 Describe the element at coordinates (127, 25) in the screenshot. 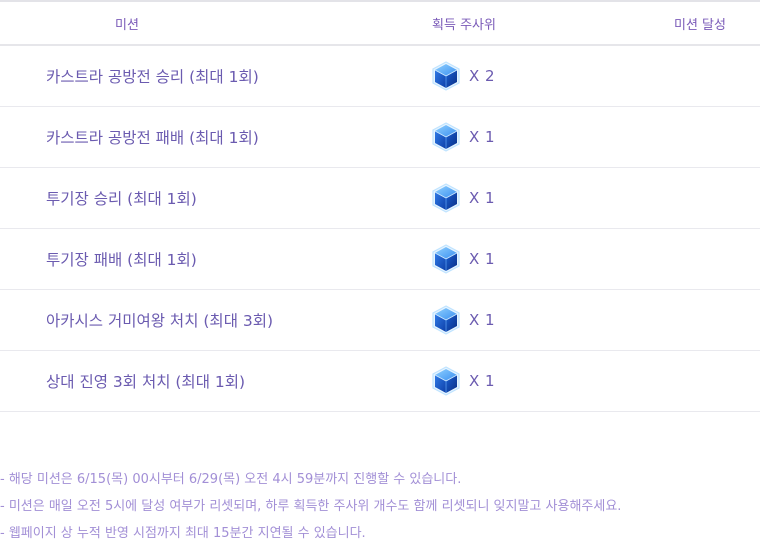

I see `header-mission: 미션` at that location.